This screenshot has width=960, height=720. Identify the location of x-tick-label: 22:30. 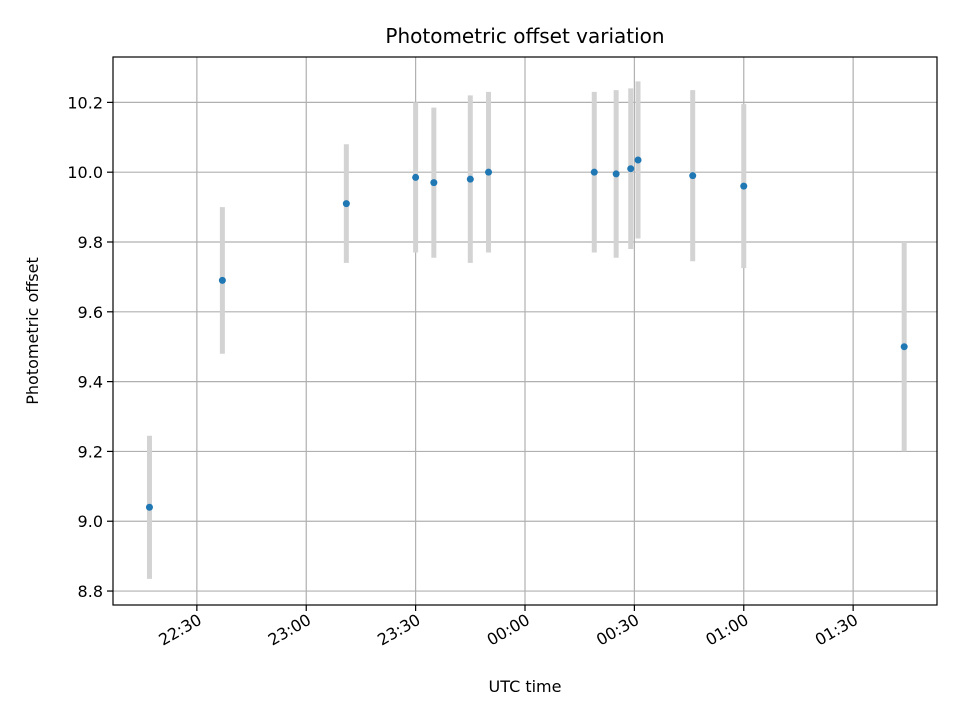
(179, 630).